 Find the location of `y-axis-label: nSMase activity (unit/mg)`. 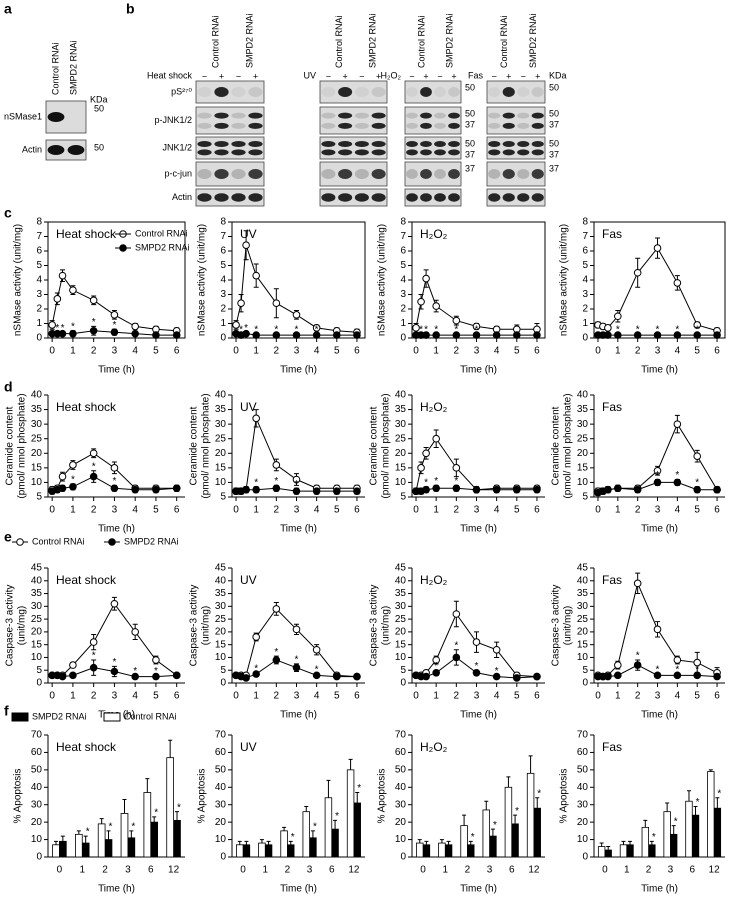

y-axis-label: nSMase activity (unit/mg) is located at coordinates (18, 280).